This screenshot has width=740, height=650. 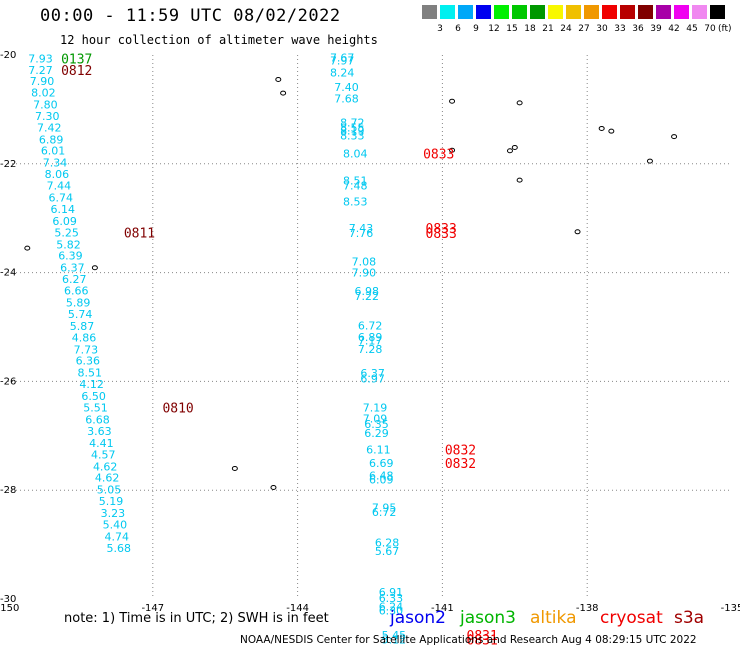 I want to click on swh-value-label: 6.48, so click(x=381, y=476).